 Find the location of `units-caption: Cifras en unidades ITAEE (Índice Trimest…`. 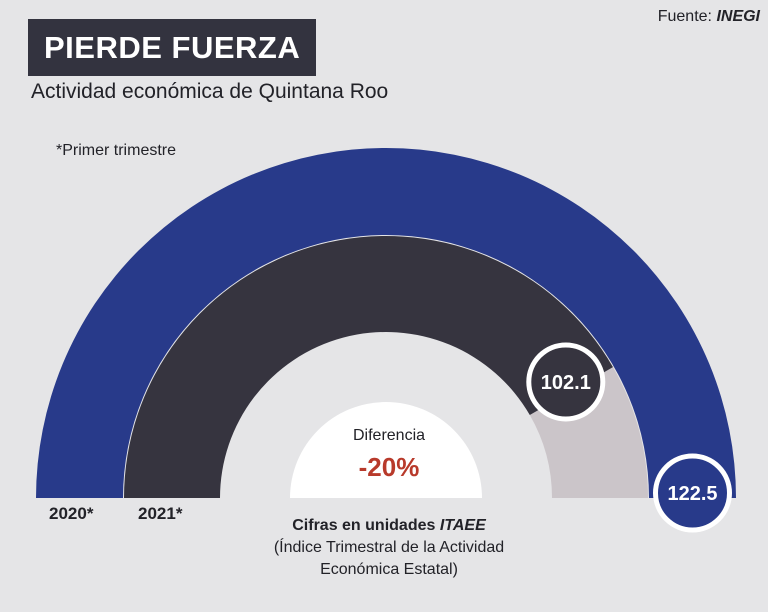

units-caption: Cifras en unidades ITAEE (Índice Trimest… is located at coordinates (389, 548).